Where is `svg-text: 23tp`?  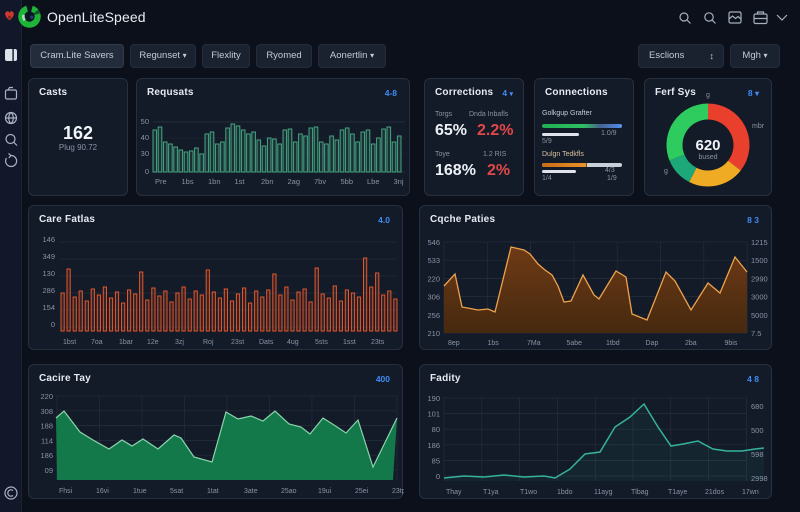
svg-text: 23tp is located at coordinates (398, 491).